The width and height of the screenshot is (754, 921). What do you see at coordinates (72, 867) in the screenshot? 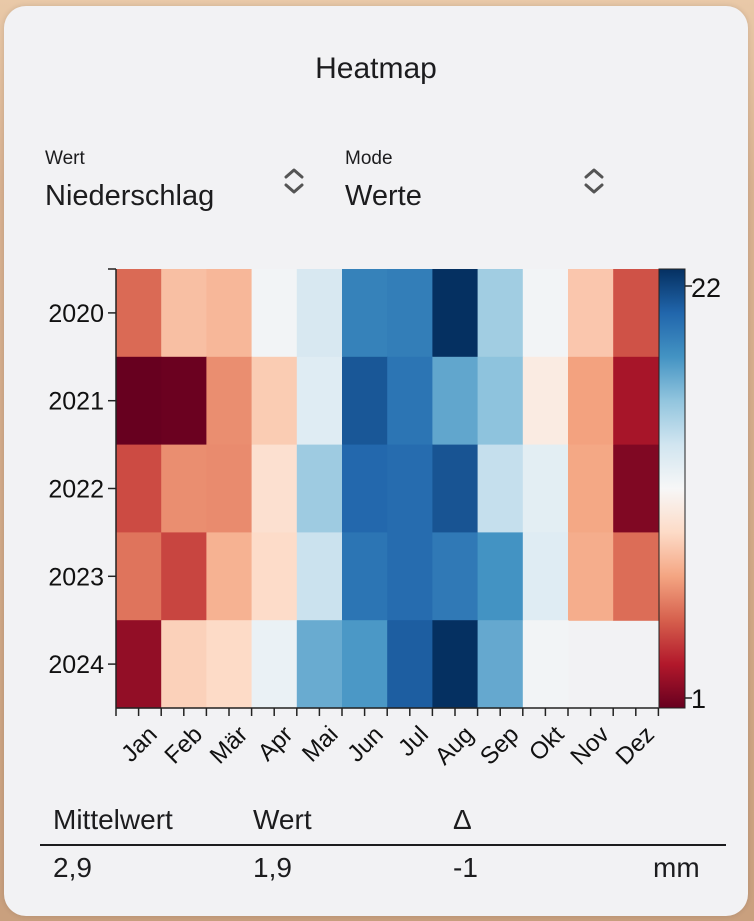
I see `stats-mean-value: 2,9` at bounding box center [72, 867].